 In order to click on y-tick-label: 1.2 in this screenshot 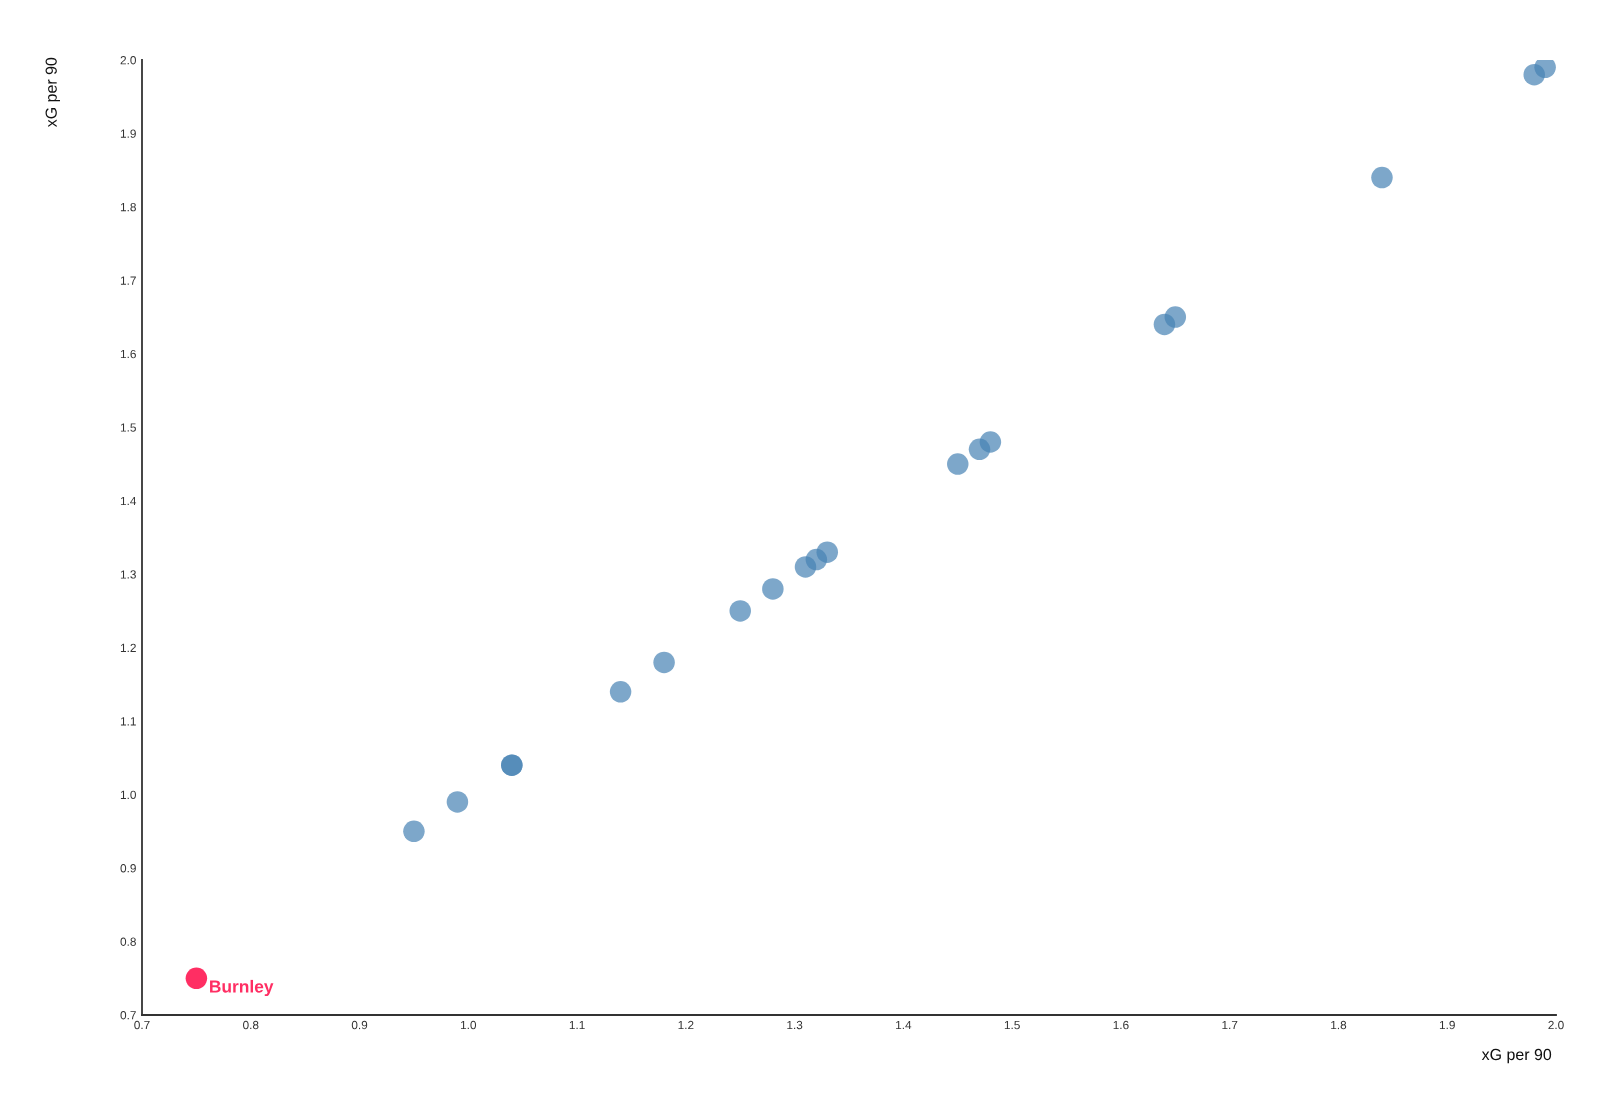, I will do `click(128, 647)`.